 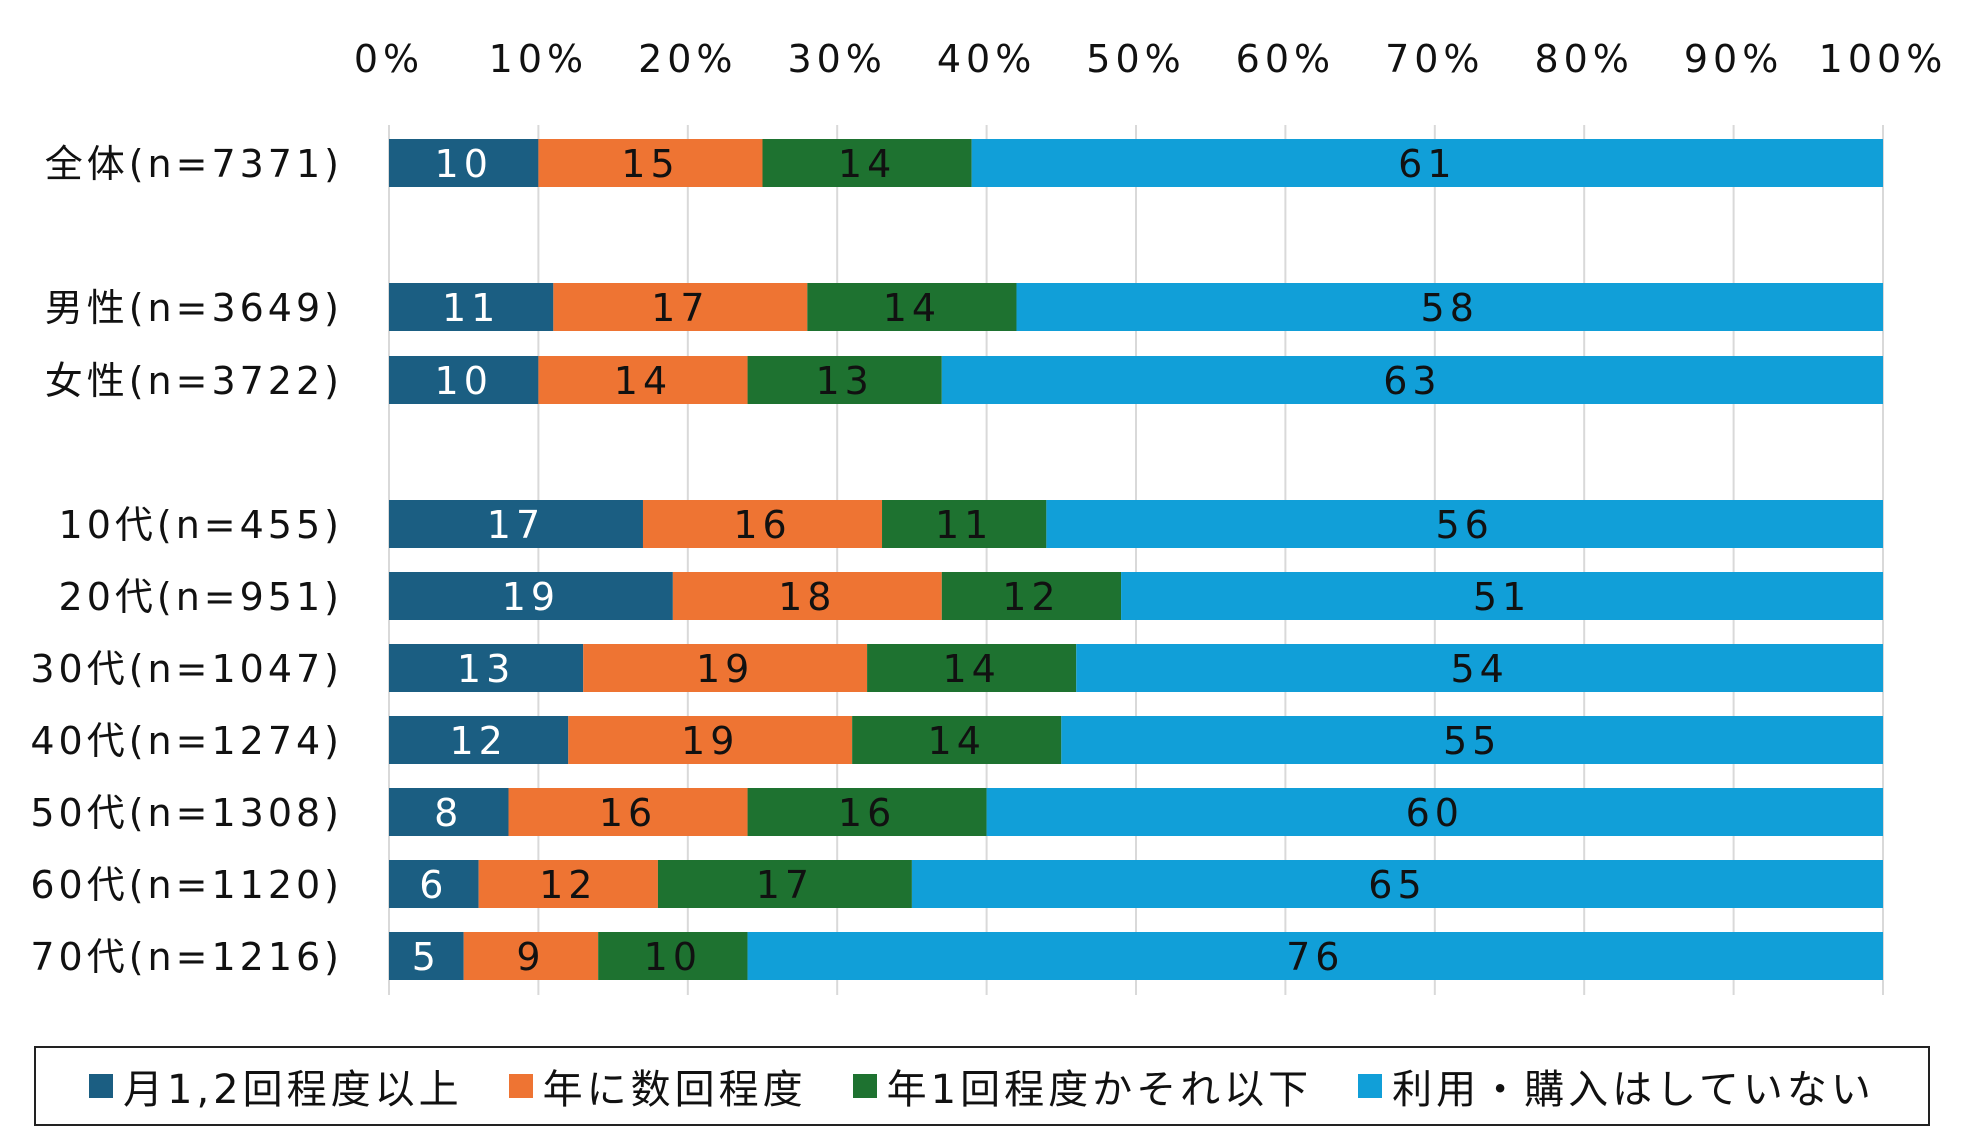 I want to click on data-label: 55, so click(x=1472, y=741).